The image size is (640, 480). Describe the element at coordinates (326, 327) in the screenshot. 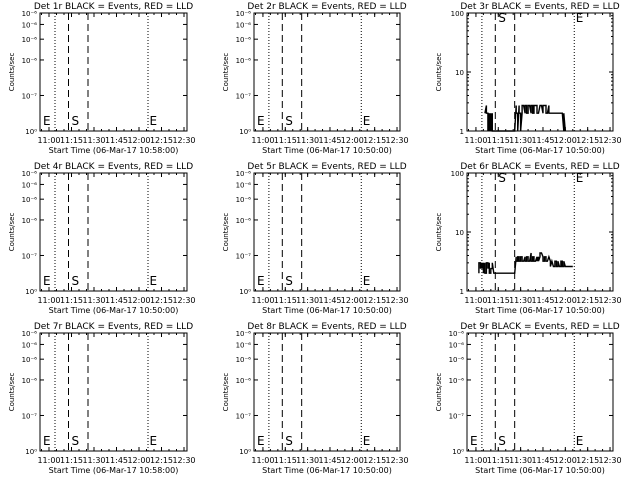

I see `panel-title: Det 8r BLACK = Events, RED = LLD` at that location.